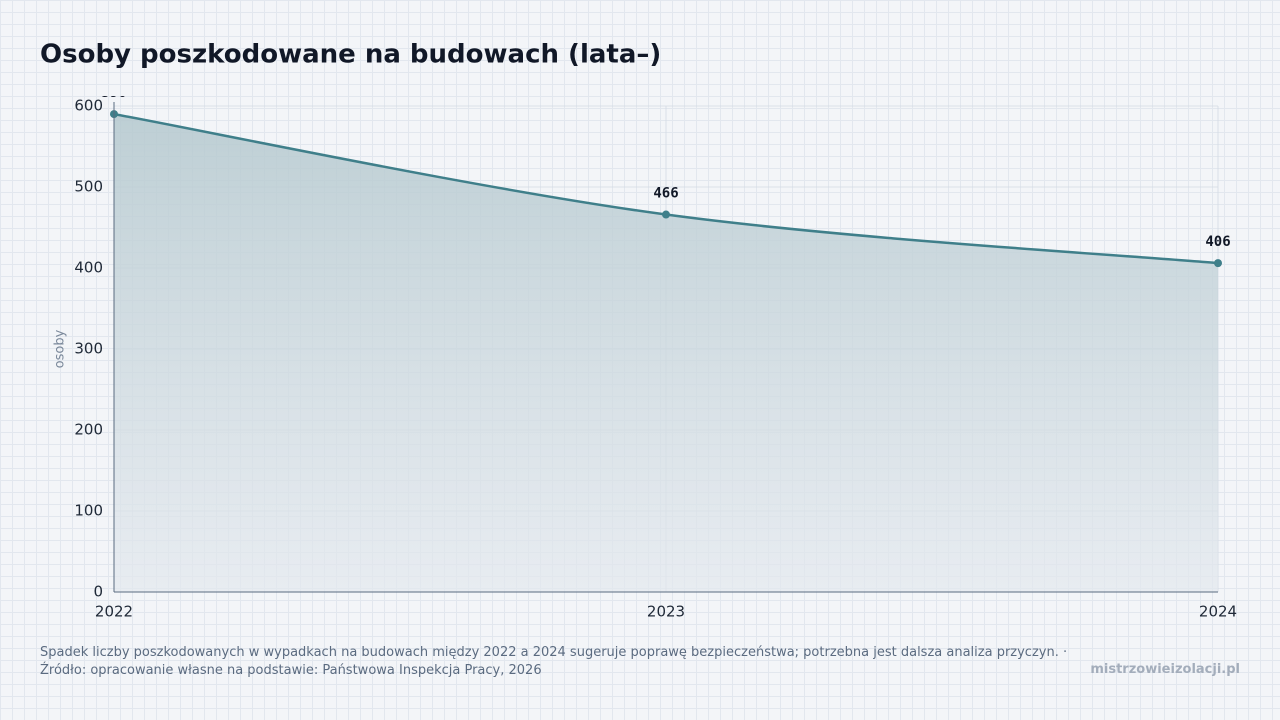  I want to click on y-tick-label: 100, so click(88, 511).